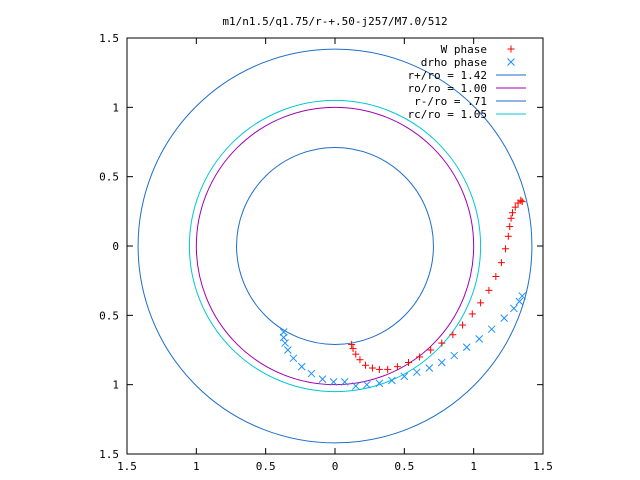 The image size is (640, 480). I want to click on y-tick-label: 0, so click(115, 246).